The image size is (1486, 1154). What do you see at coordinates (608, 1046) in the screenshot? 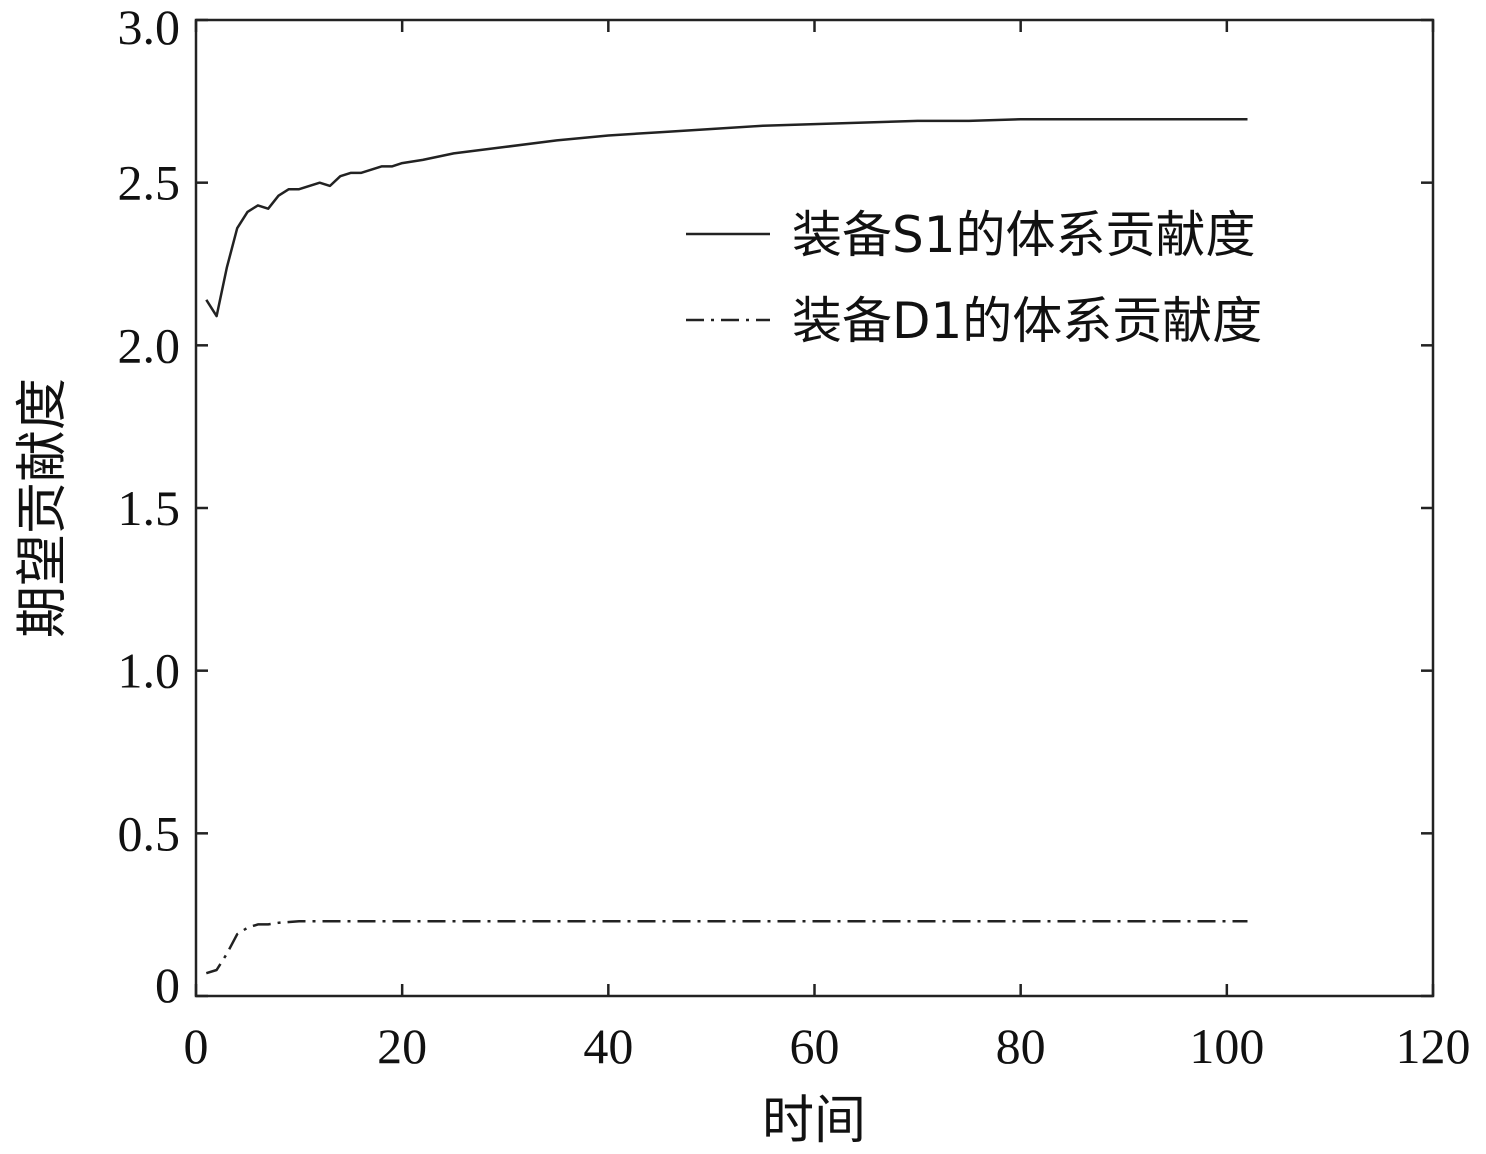
I see `x-tick-label: 40` at bounding box center [608, 1046].